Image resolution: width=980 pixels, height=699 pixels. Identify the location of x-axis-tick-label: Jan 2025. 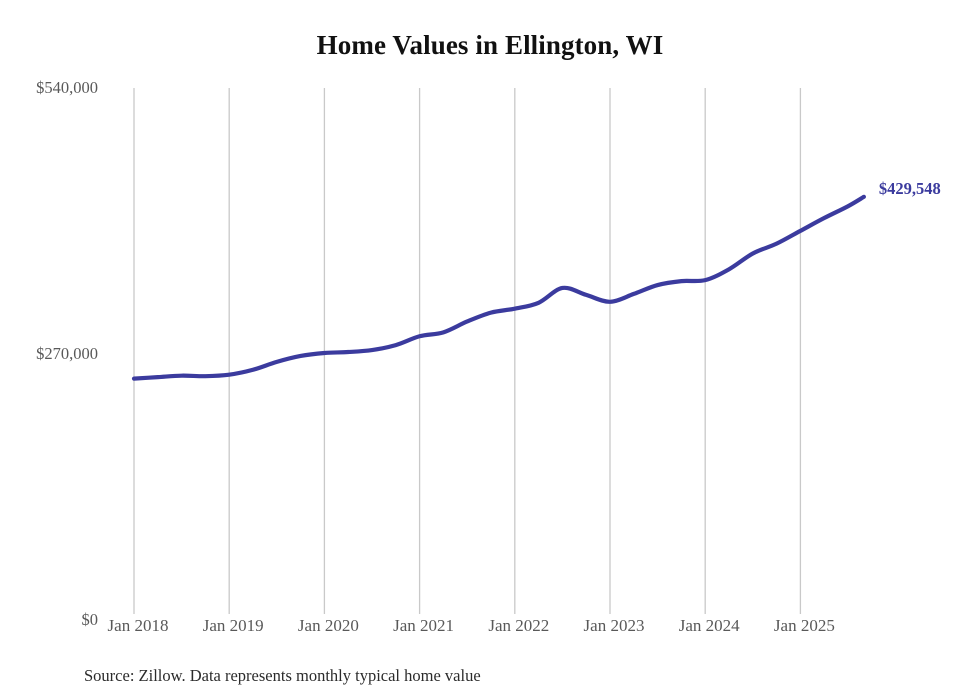
(804, 625).